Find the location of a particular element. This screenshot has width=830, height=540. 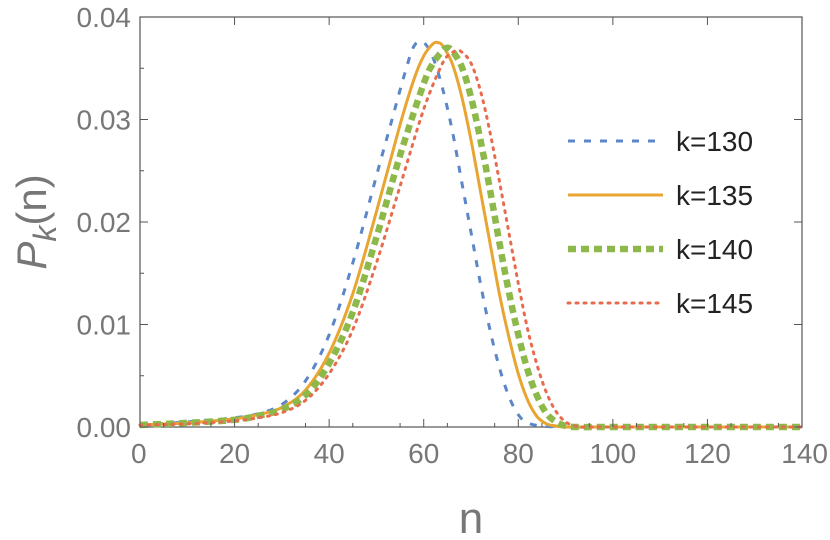

legend-label: k=135 is located at coordinates (714, 195).